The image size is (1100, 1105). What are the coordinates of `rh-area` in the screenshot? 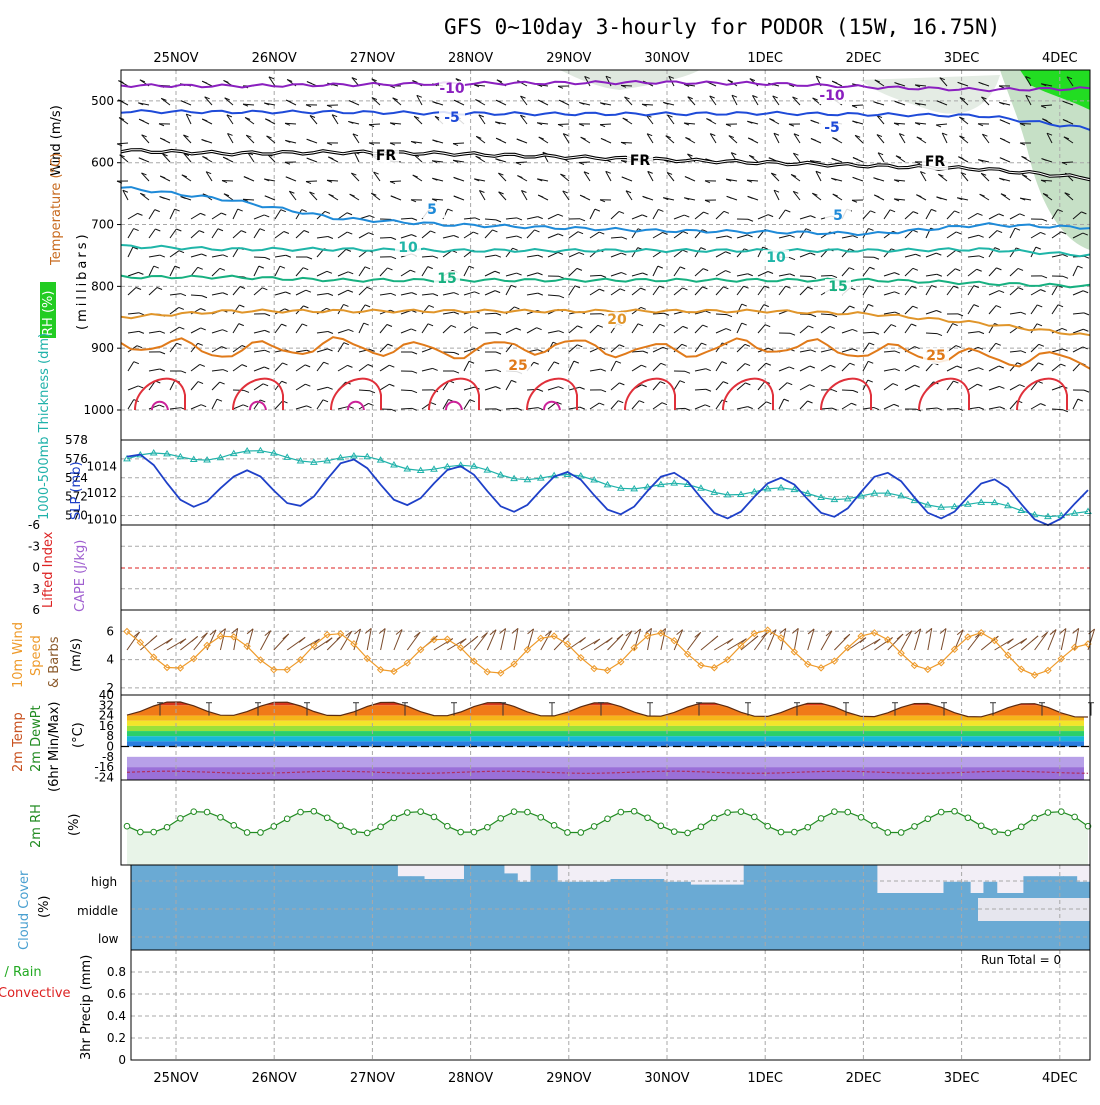 It's located at (607, 836).